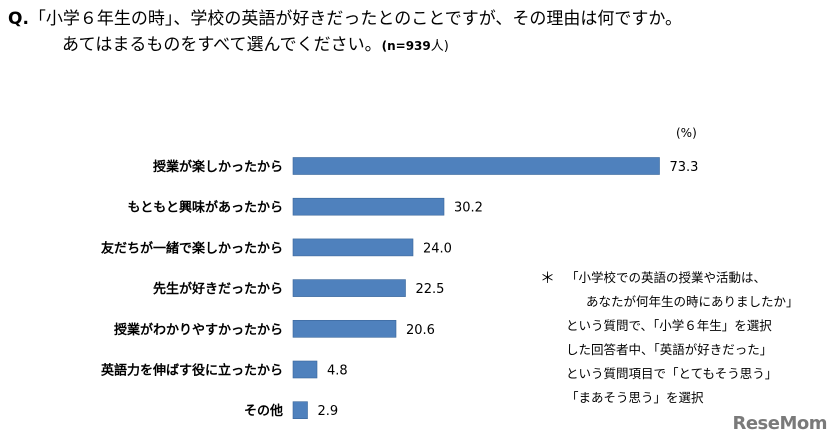  Describe the element at coordinates (263, 411) in the screenshot. I see `category-label: その他` at that location.